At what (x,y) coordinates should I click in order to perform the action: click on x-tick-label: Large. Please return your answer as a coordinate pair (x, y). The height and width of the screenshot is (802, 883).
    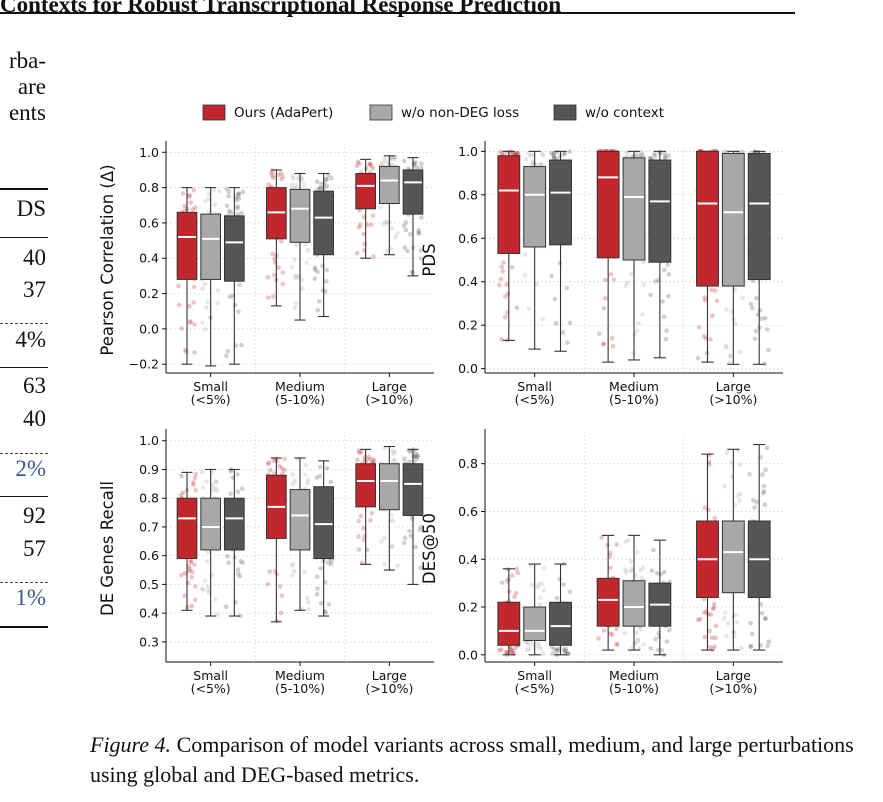
    Looking at the image, I should click on (733, 386).